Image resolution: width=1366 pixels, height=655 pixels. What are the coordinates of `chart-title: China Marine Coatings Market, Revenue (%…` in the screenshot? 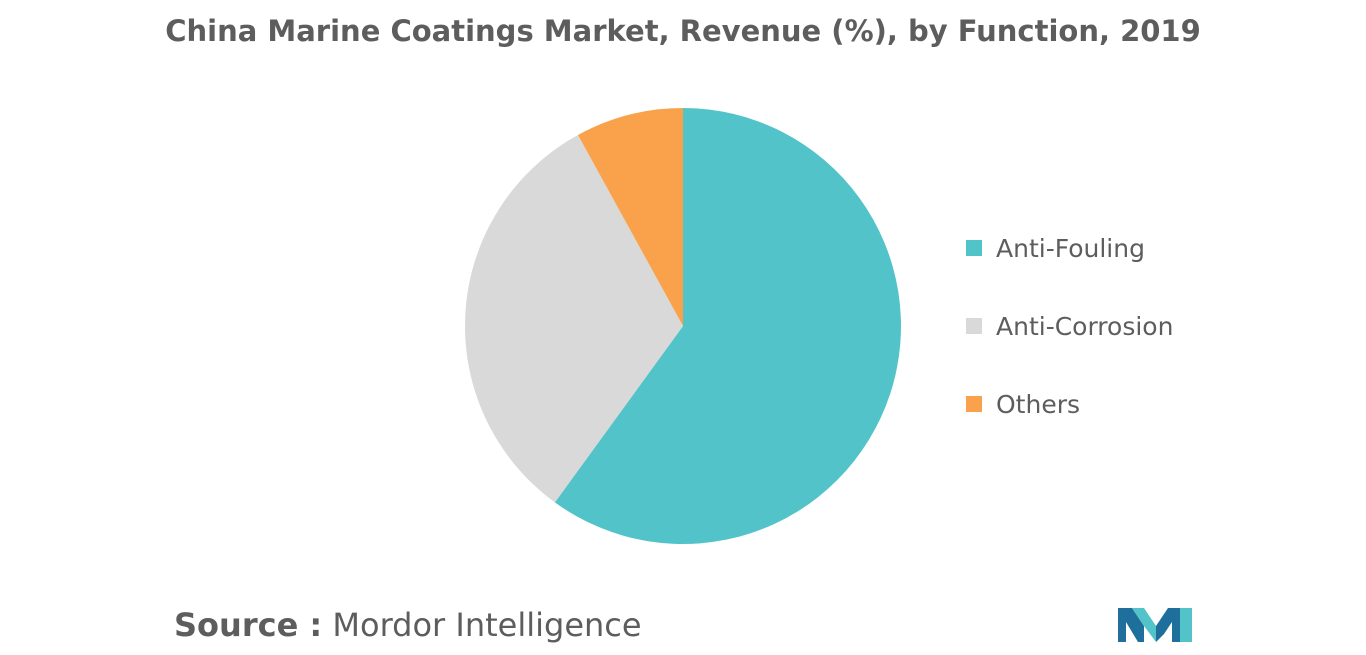 It's located at (683, 31).